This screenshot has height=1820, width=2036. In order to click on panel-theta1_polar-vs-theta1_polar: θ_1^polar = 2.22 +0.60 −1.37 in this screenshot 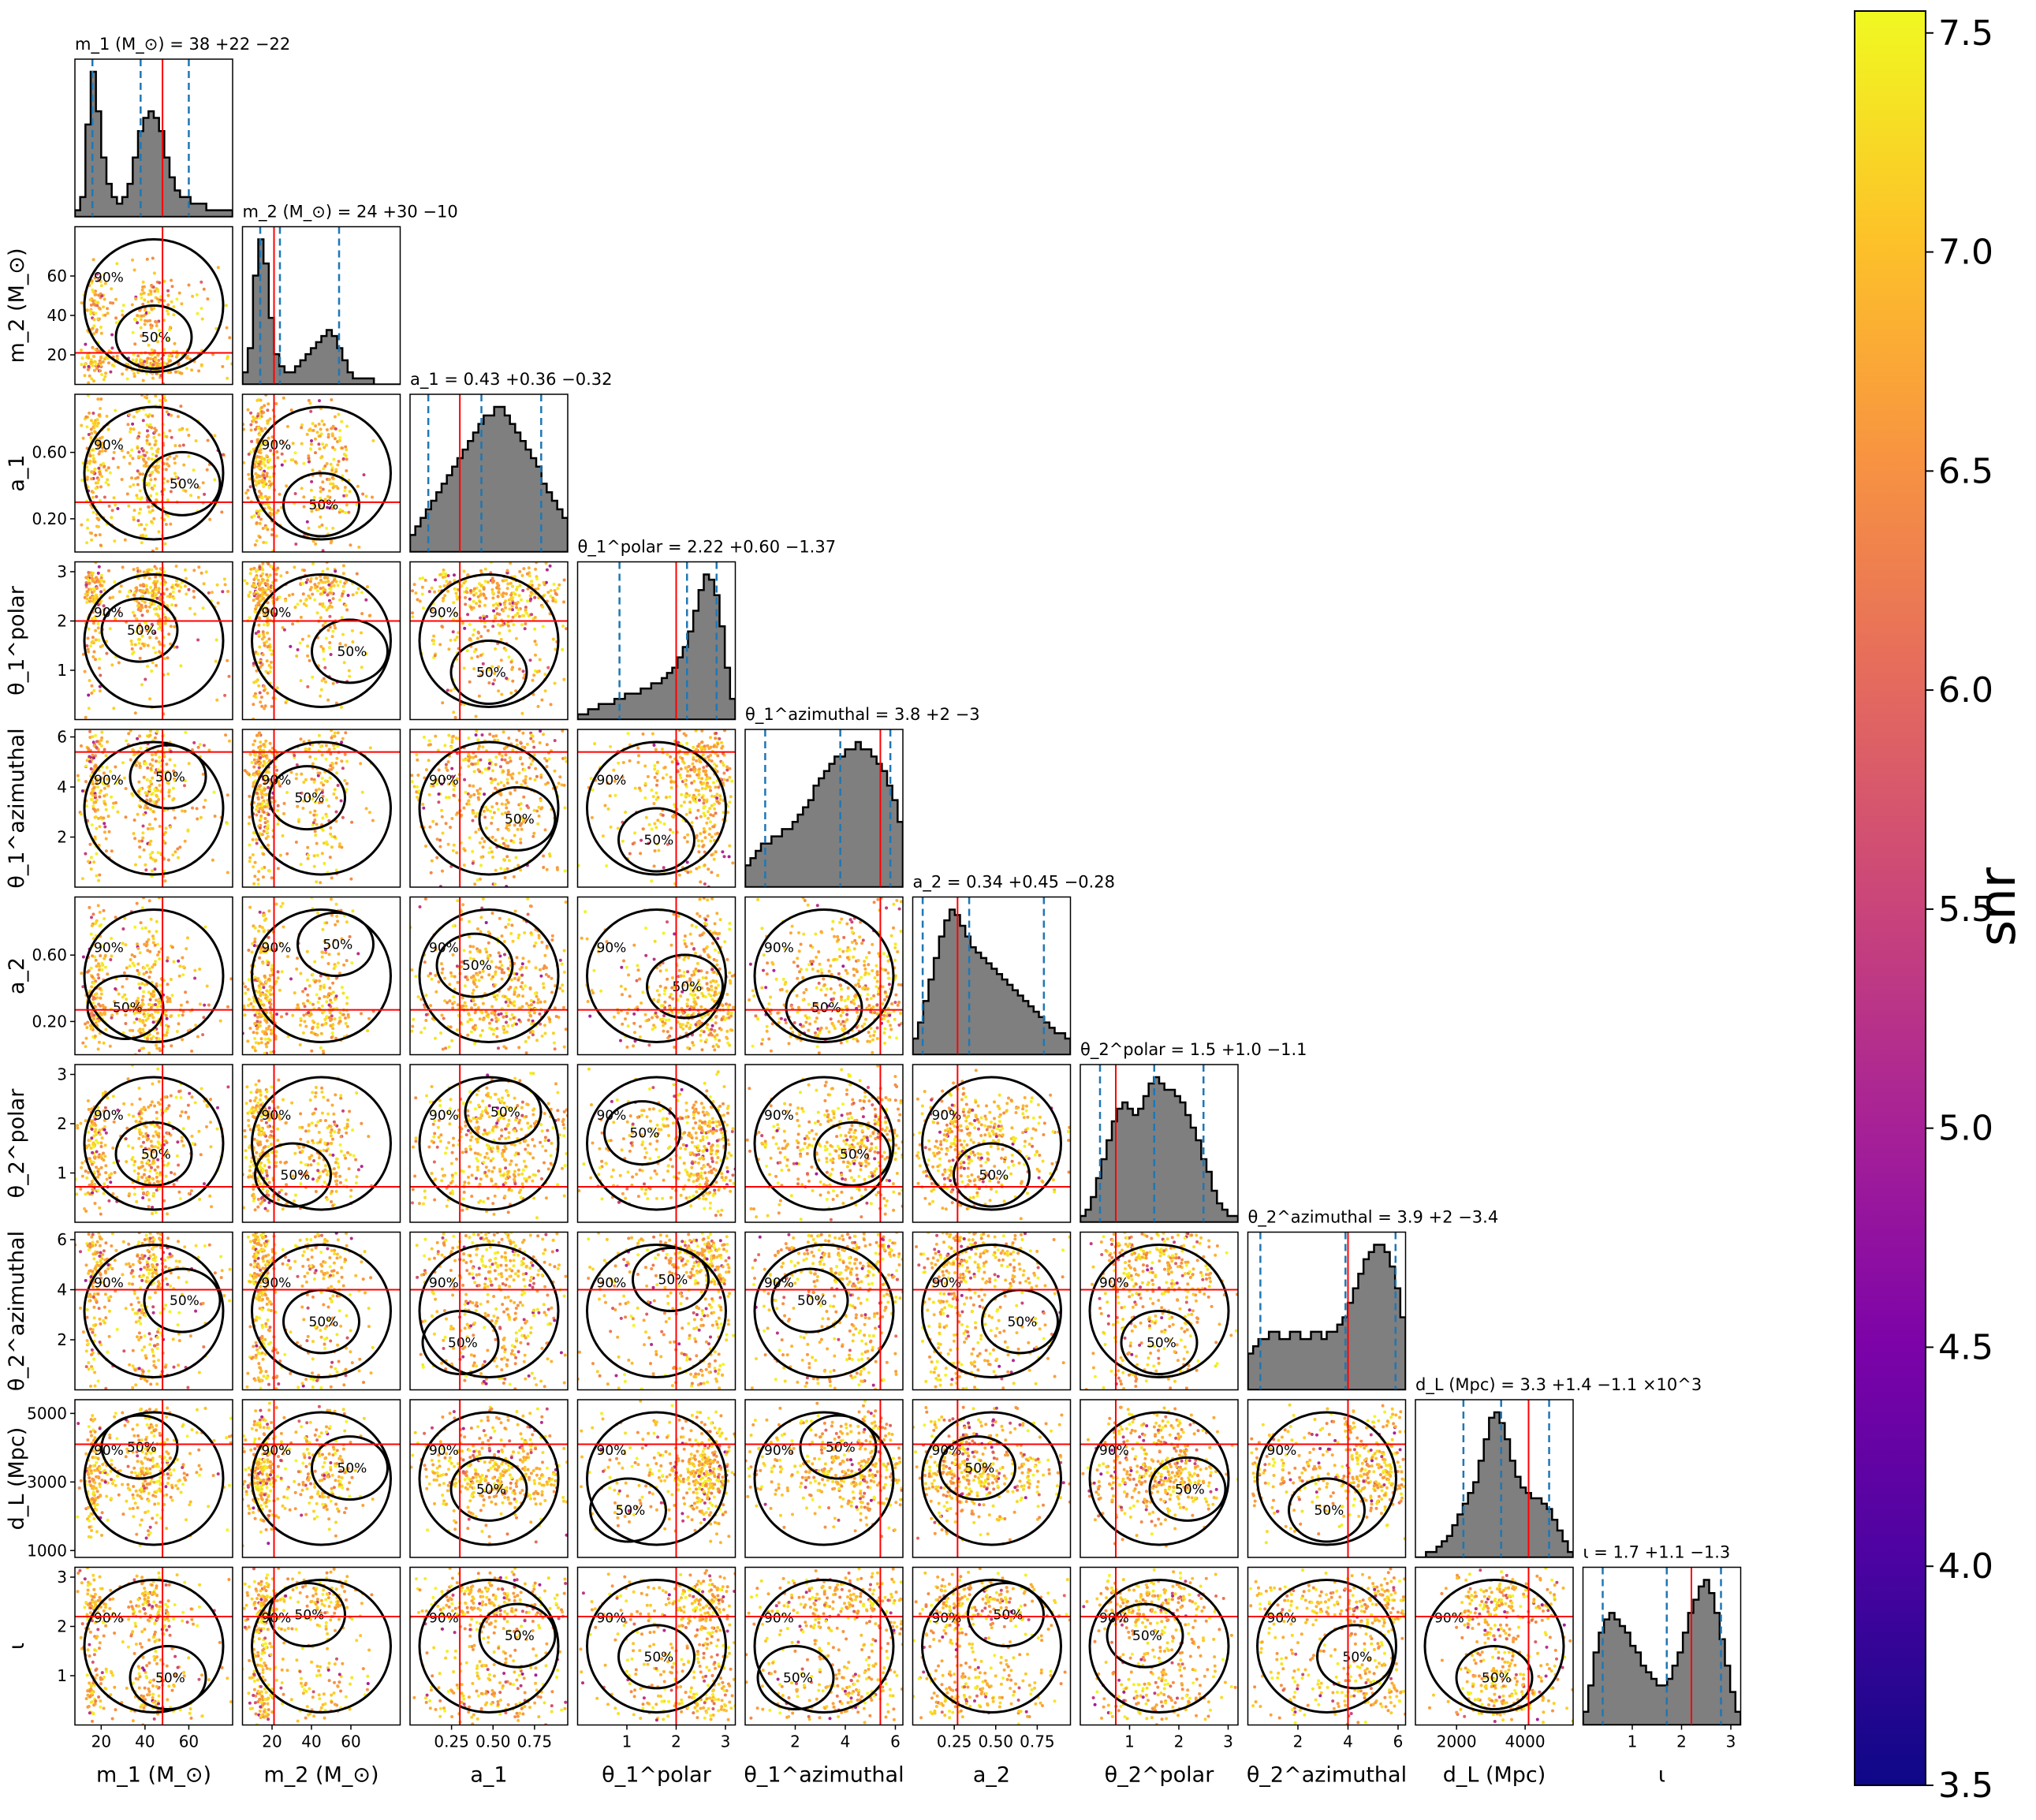, I will do `click(706, 629)`.